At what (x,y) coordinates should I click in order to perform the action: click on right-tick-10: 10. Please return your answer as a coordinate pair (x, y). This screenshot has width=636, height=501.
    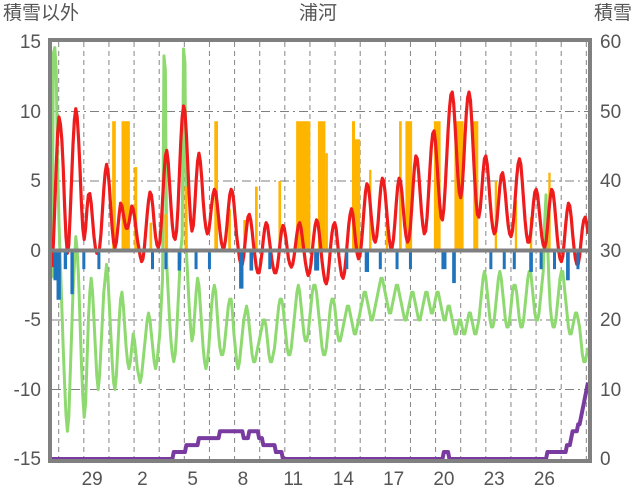
    Looking at the image, I should click on (611, 390).